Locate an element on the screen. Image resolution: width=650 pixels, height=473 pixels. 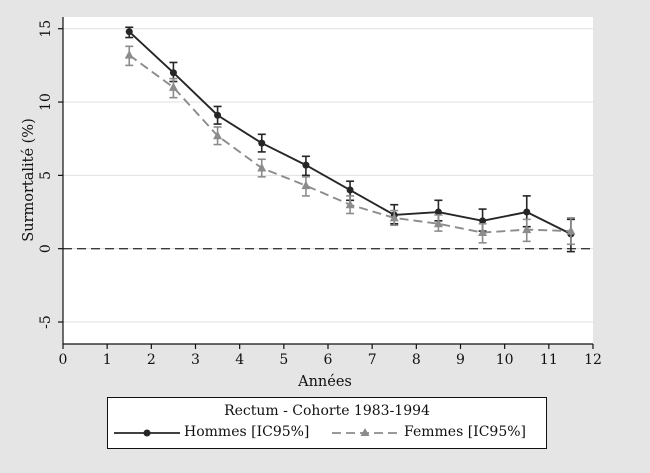
legend-label-femmes: Femmes [IC95%] is located at coordinates (465, 432).